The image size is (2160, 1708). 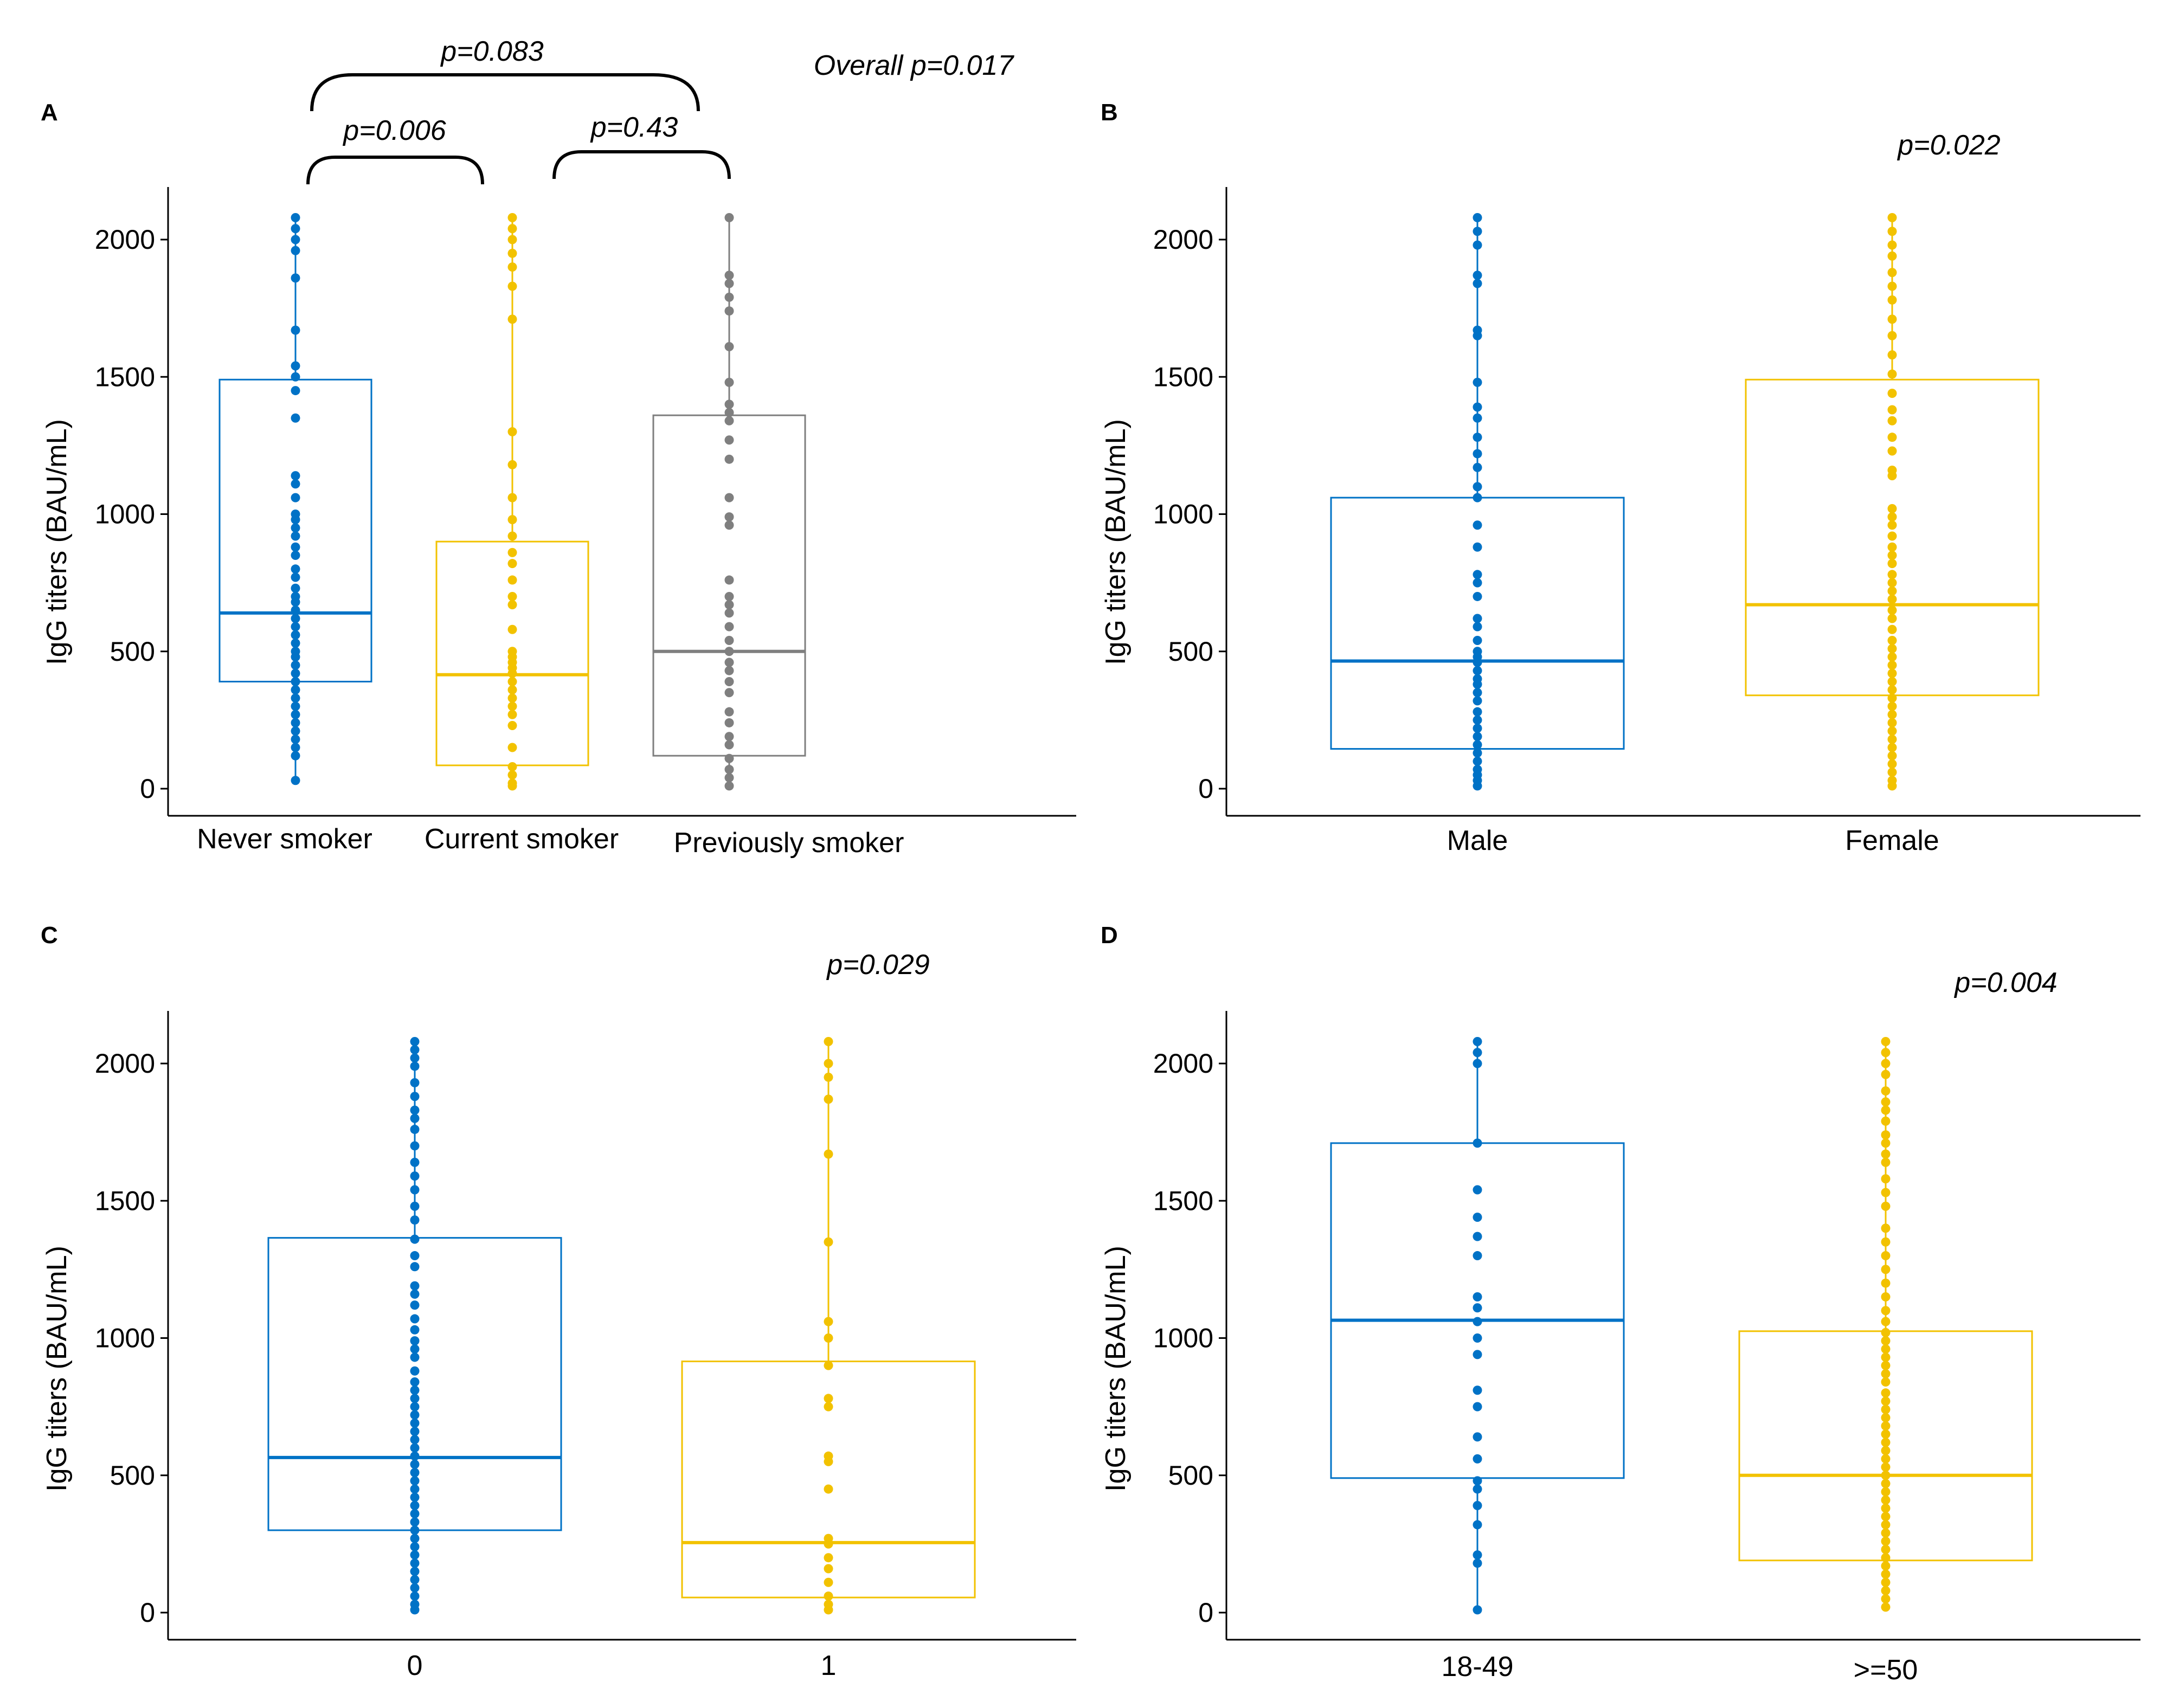 I want to click on panel-c-y-tick-label-2000: 2000, so click(x=125, y=1063).